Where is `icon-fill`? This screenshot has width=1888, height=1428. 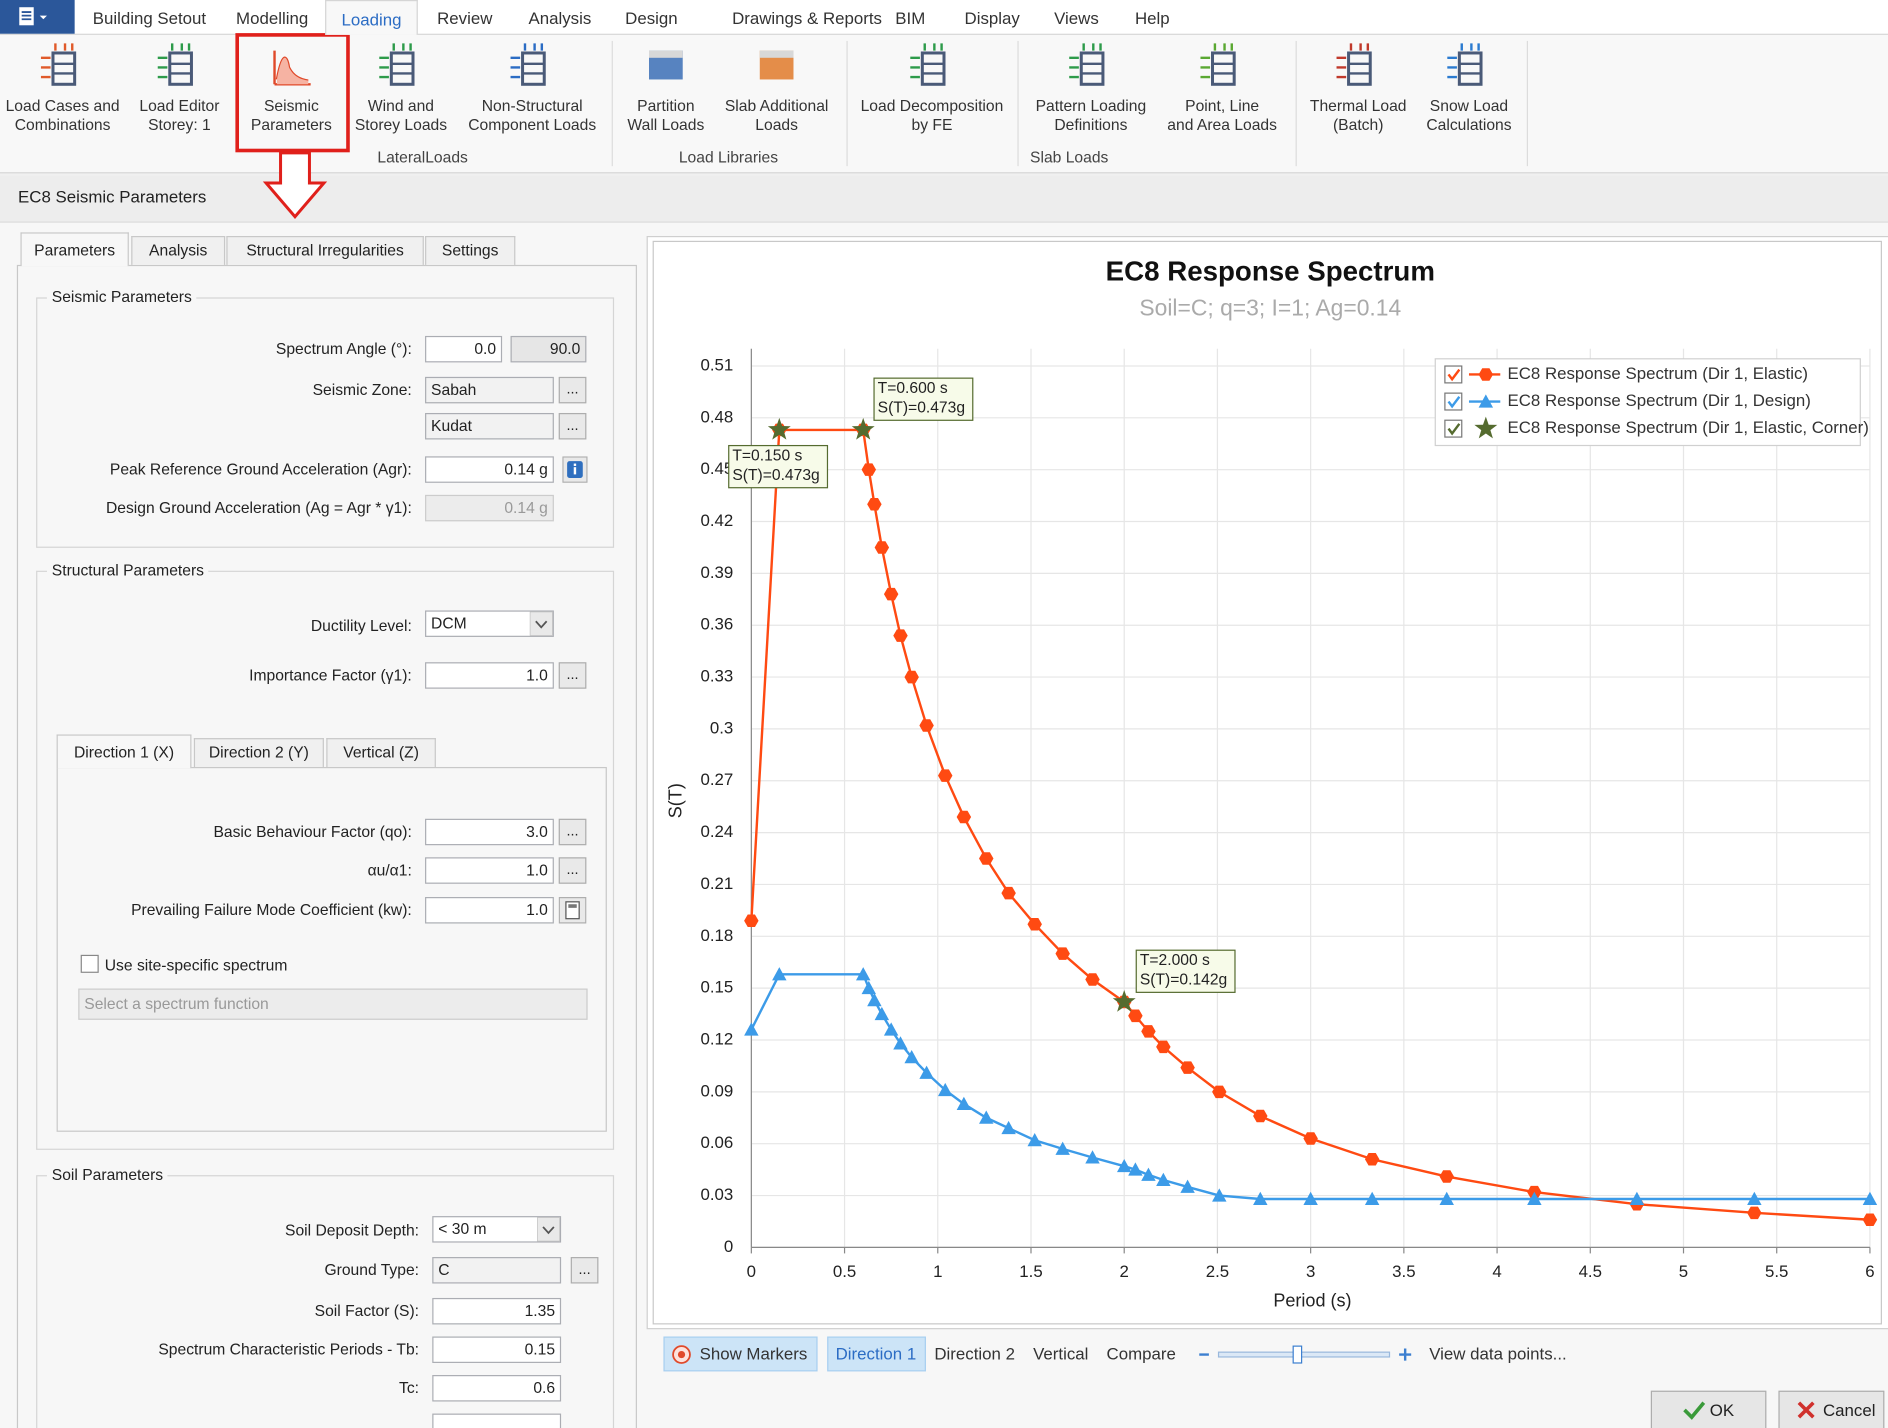
icon-fill is located at coordinates (292, 71).